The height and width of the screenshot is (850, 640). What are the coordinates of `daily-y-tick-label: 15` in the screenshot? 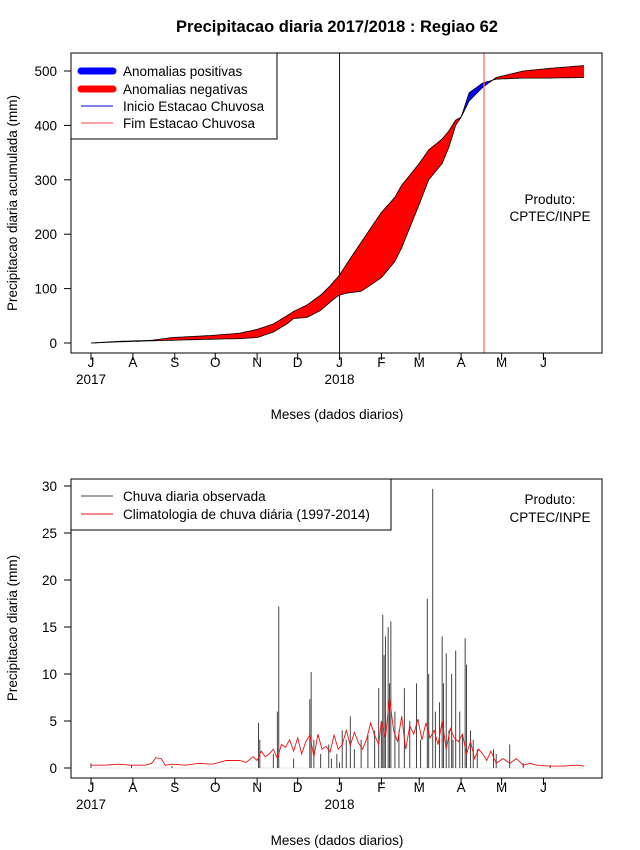 It's located at (49, 627).